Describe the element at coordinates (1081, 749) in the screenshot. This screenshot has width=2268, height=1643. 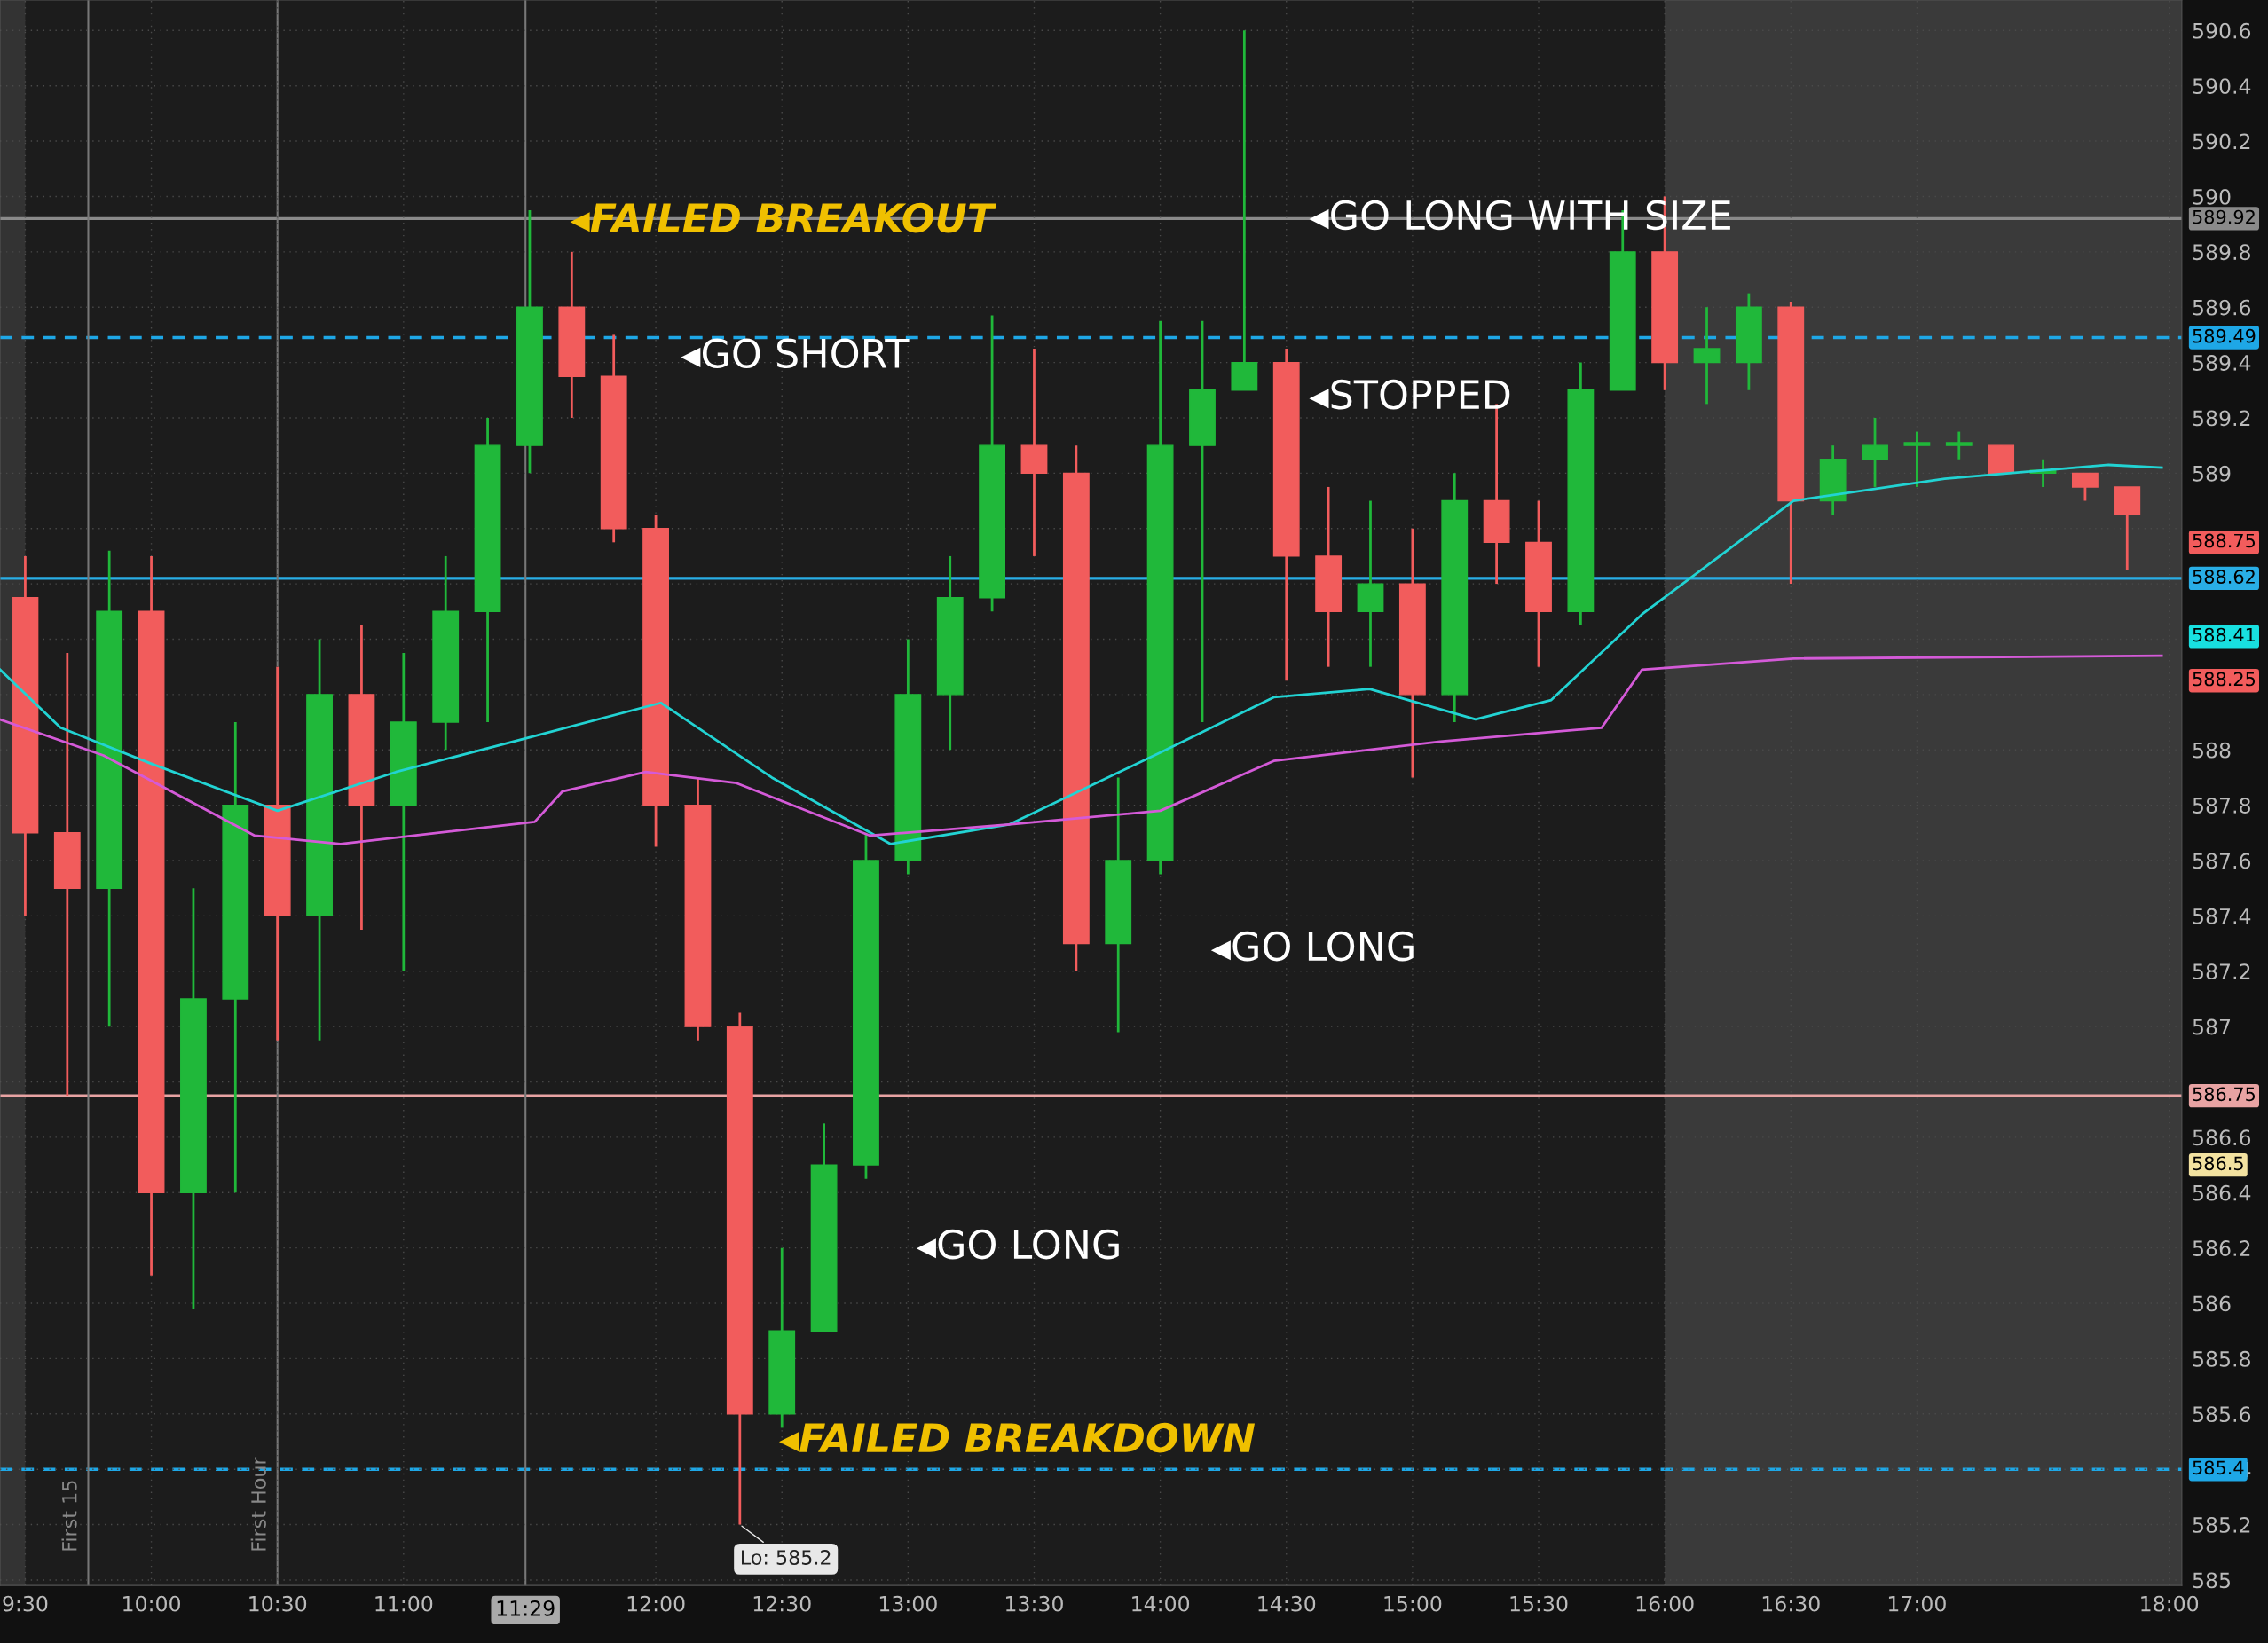
I see `line-series` at that location.